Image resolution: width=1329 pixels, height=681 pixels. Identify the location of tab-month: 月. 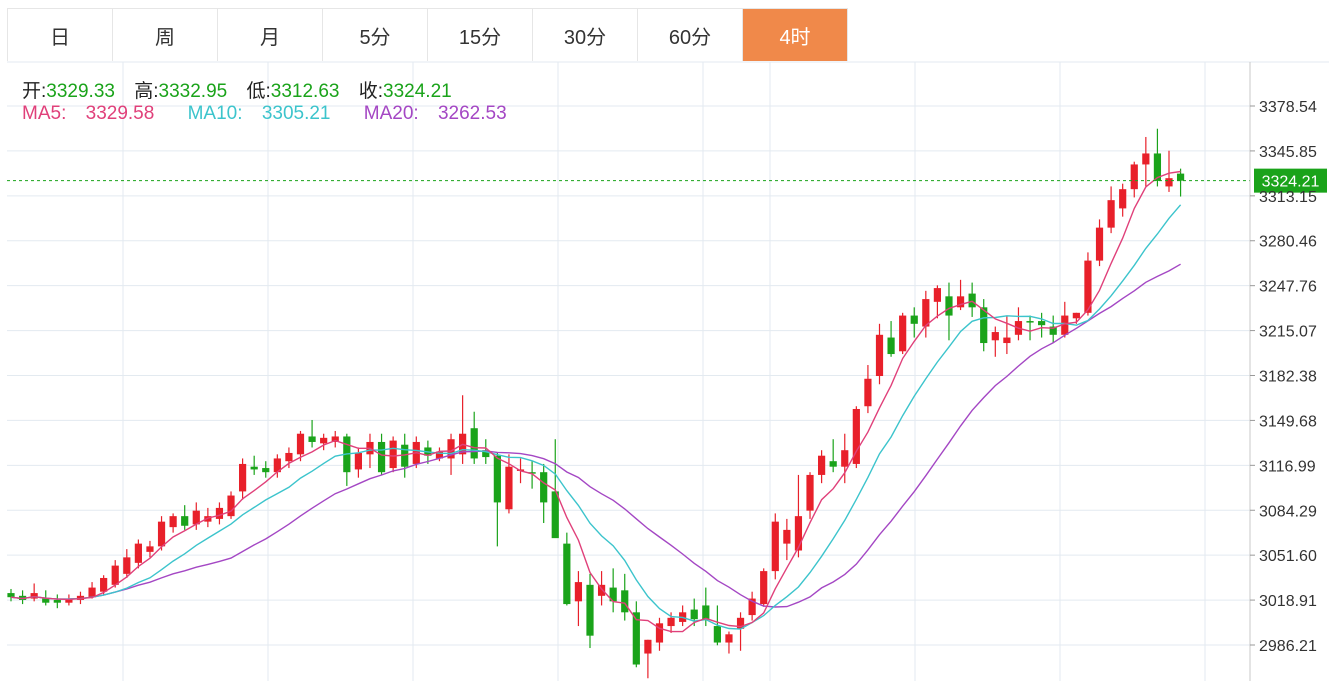
(270, 35).